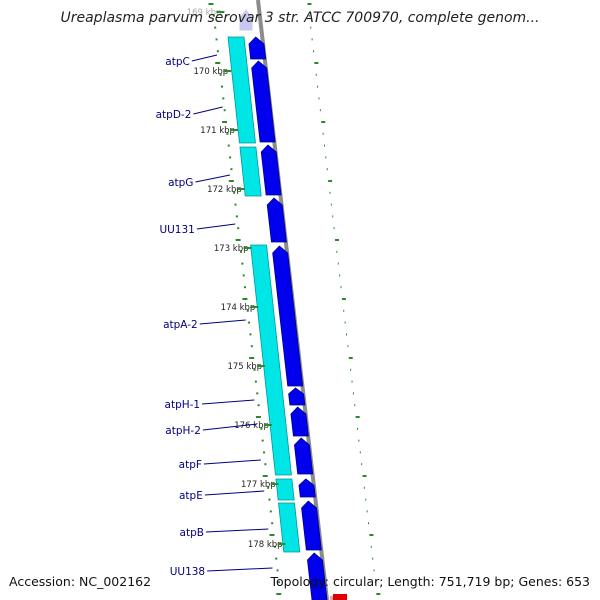  Describe the element at coordinates (204, 13) in the screenshot. I see `ruler-label: 169 kbp` at that location.